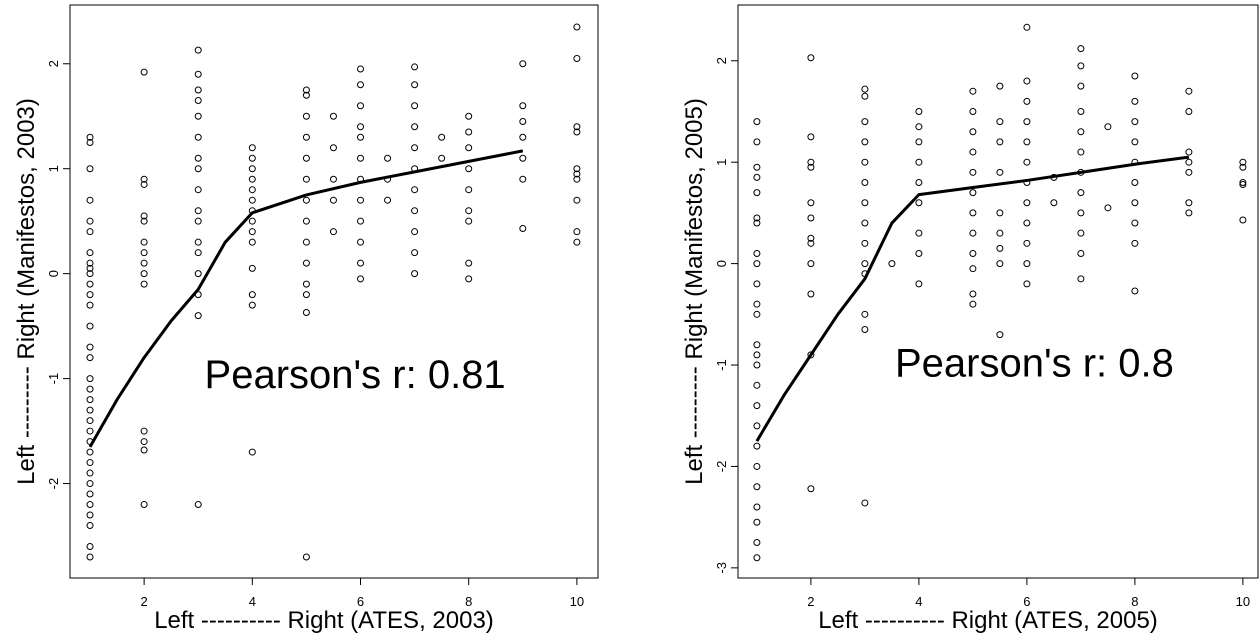  What do you see at coordinates (721, 467) in the screenshot?
I see `y-tick-label: -2` at bounding box center [721, 467].